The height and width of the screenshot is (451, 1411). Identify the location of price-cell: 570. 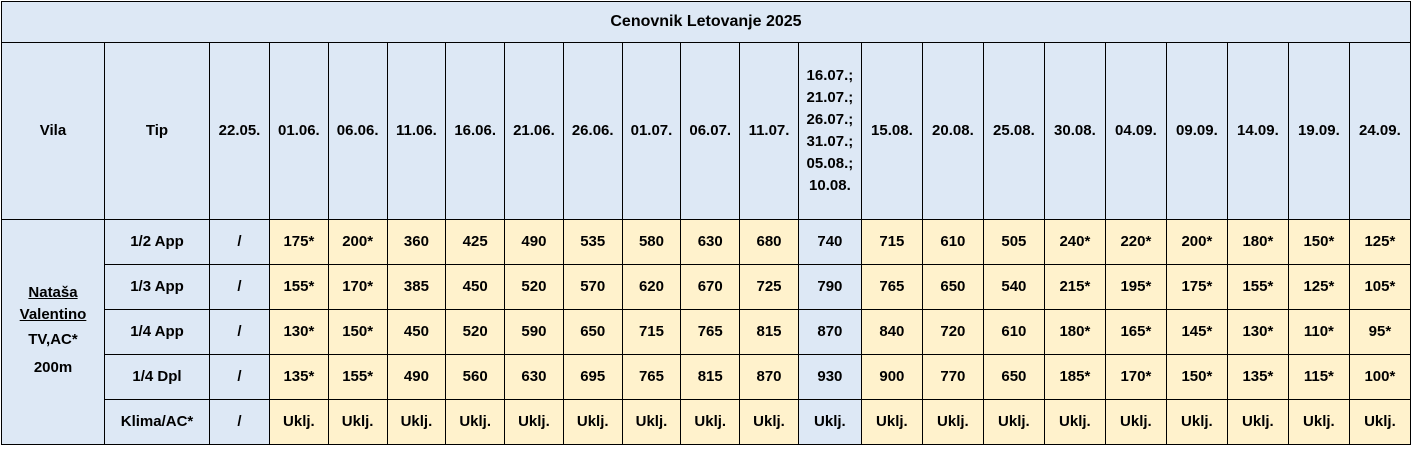
(592, 287).